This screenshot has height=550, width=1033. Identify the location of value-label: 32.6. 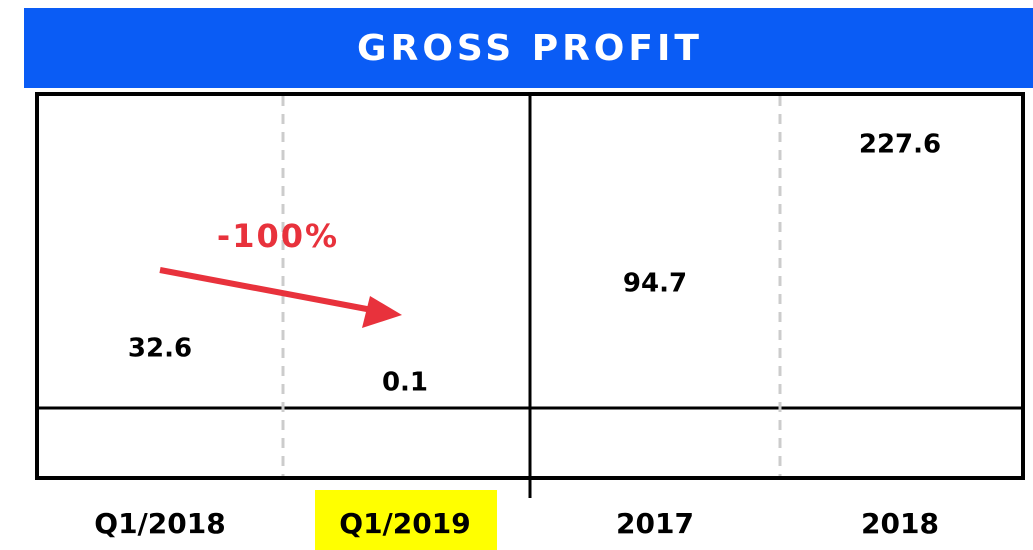
(160, 348).